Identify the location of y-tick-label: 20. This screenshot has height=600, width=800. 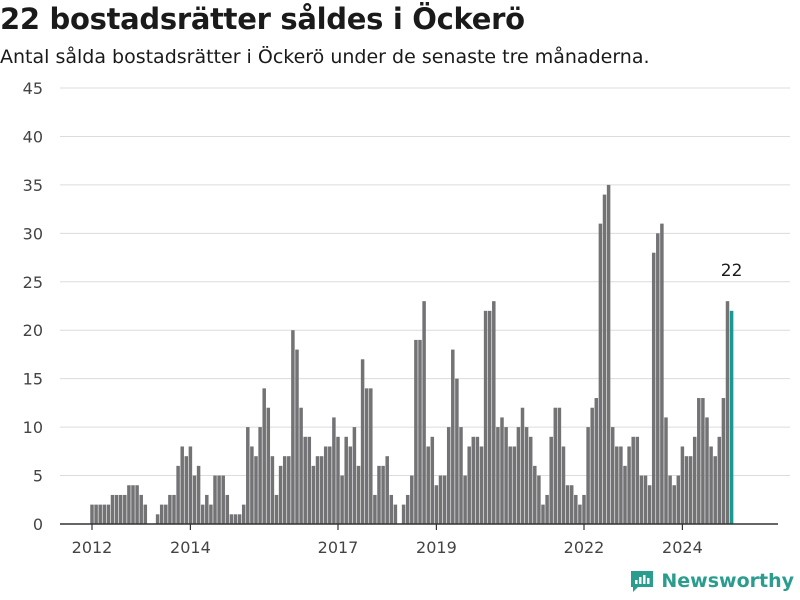
(33, 330).